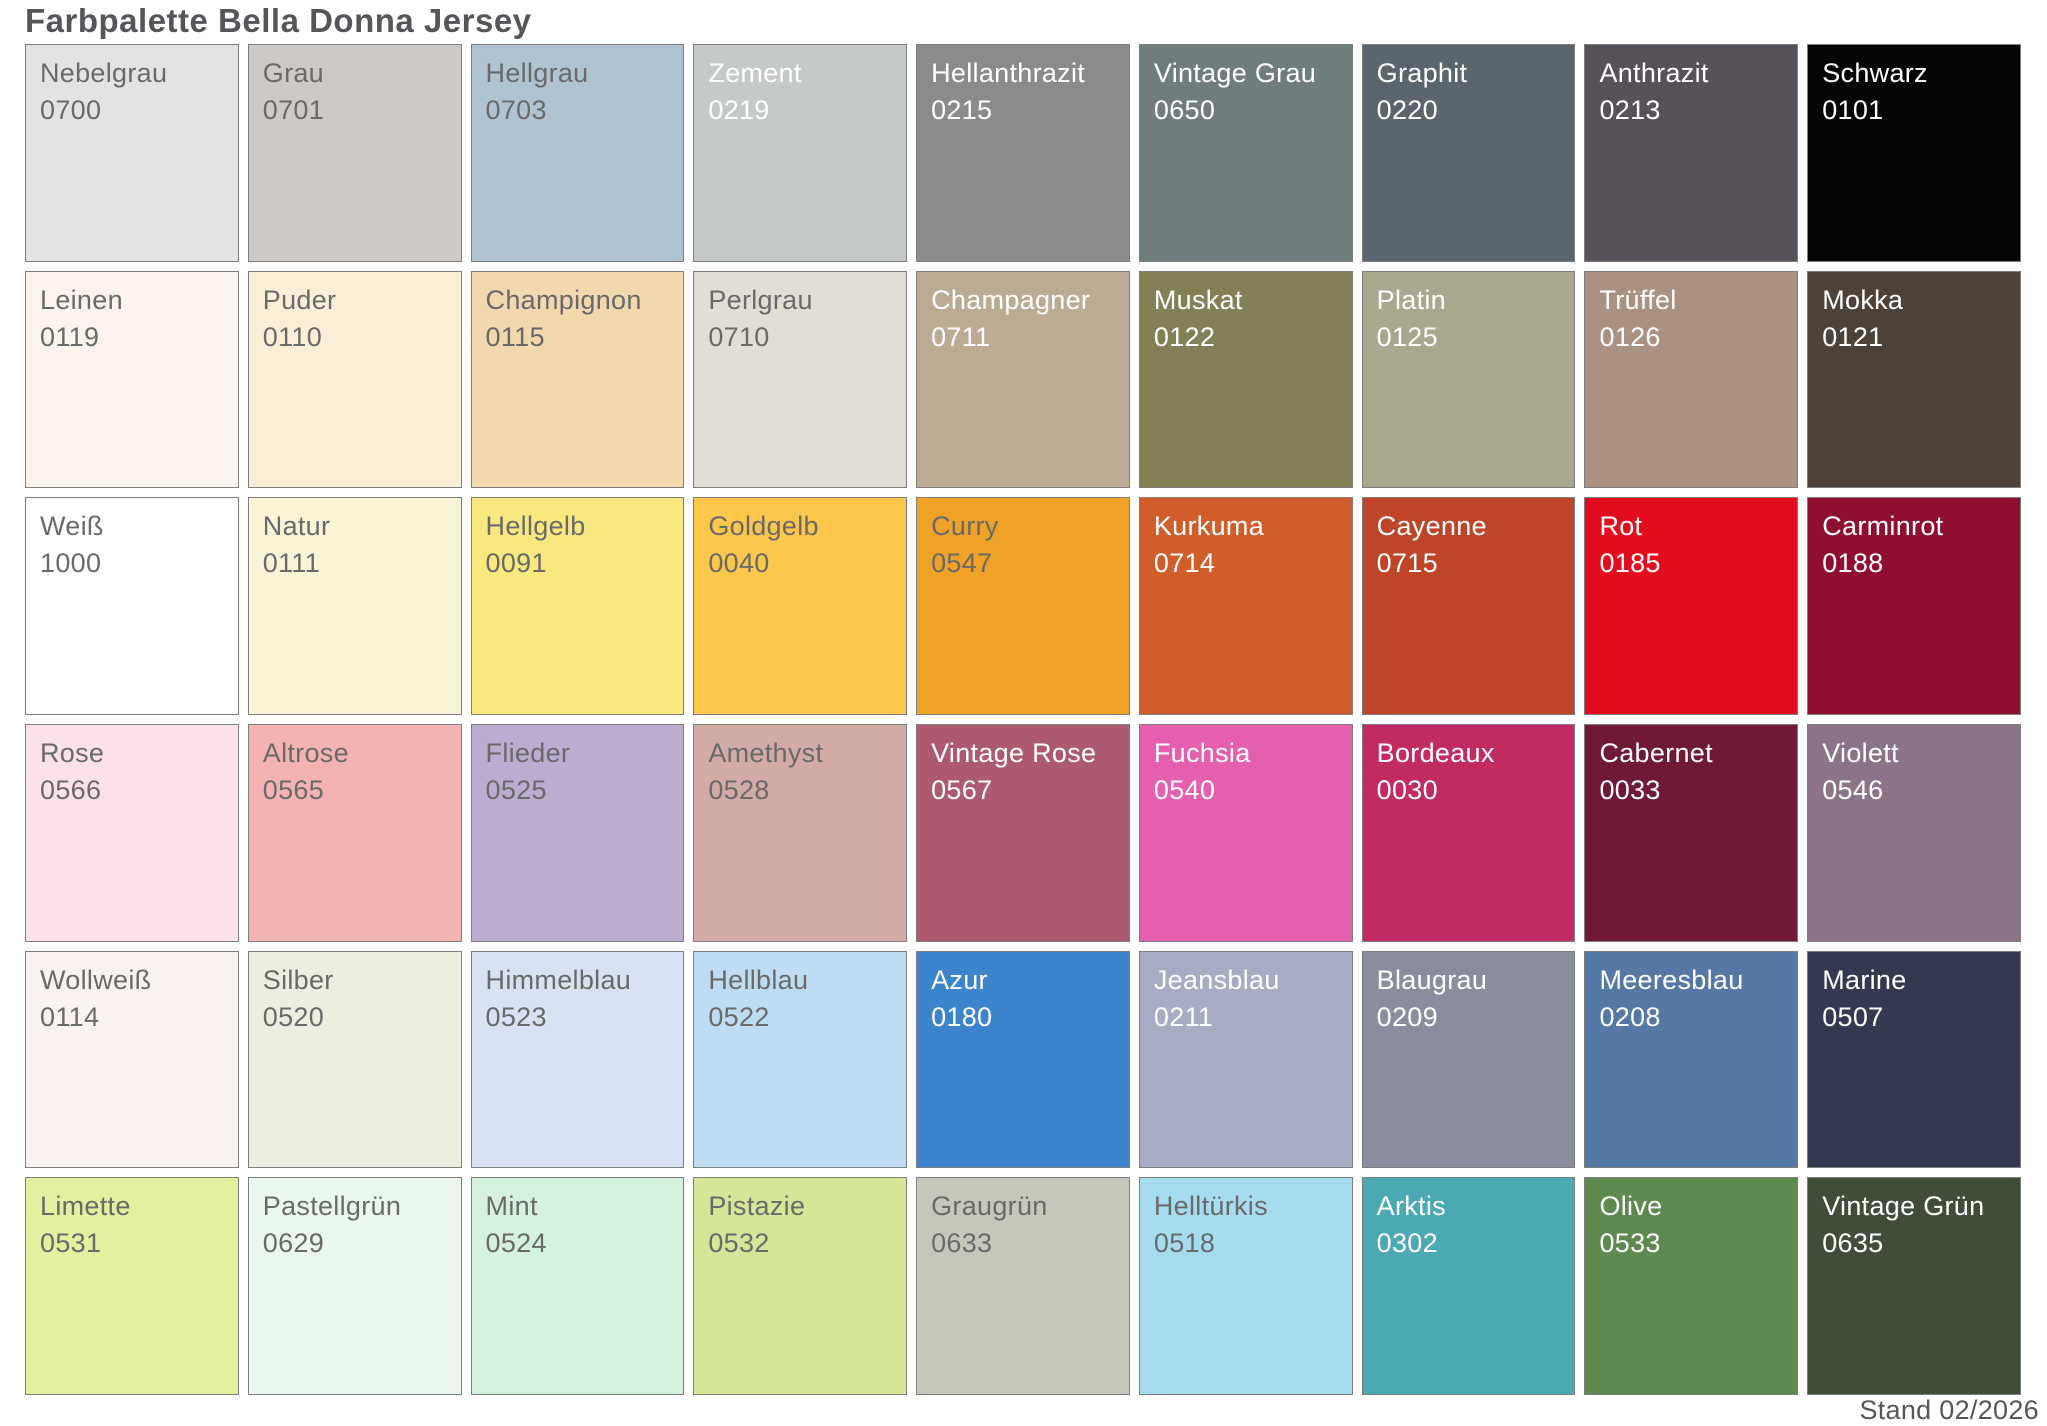 Image resolution: width=2047 pixels, height=1426 pixels. Describe the element at coordinates (298, 979) in the screenshot. I see `swatch-name: Silber` at that location.